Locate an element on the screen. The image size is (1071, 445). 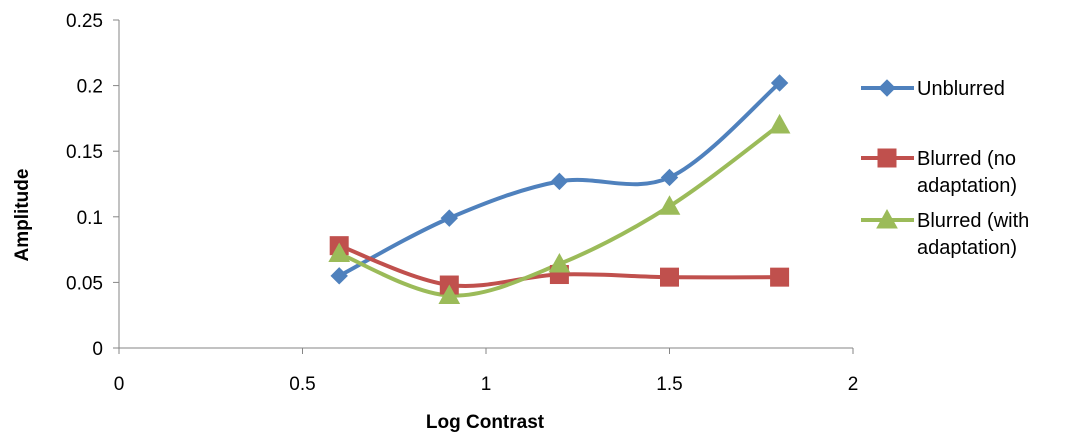
x-tick-label: 0 is located at coordinates (119, 384).